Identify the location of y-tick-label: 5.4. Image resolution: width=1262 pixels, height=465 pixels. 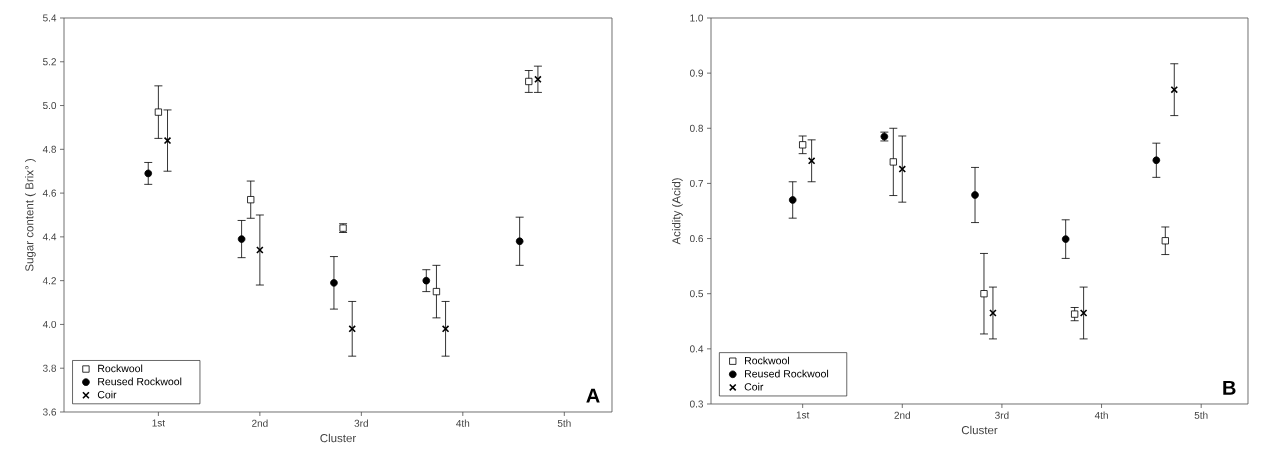
(49, 18).